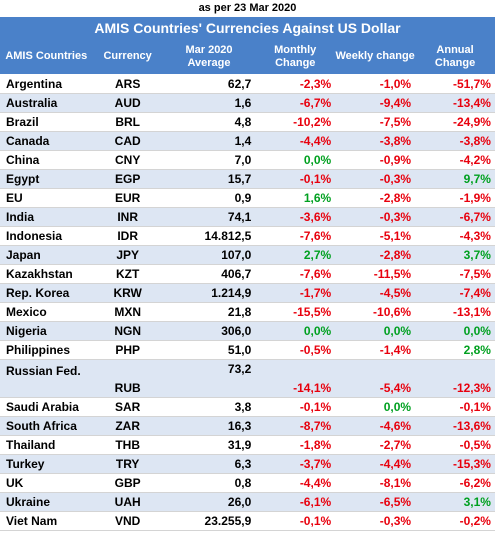  I want to click on average-cell: 31,9, so click(239, 445).